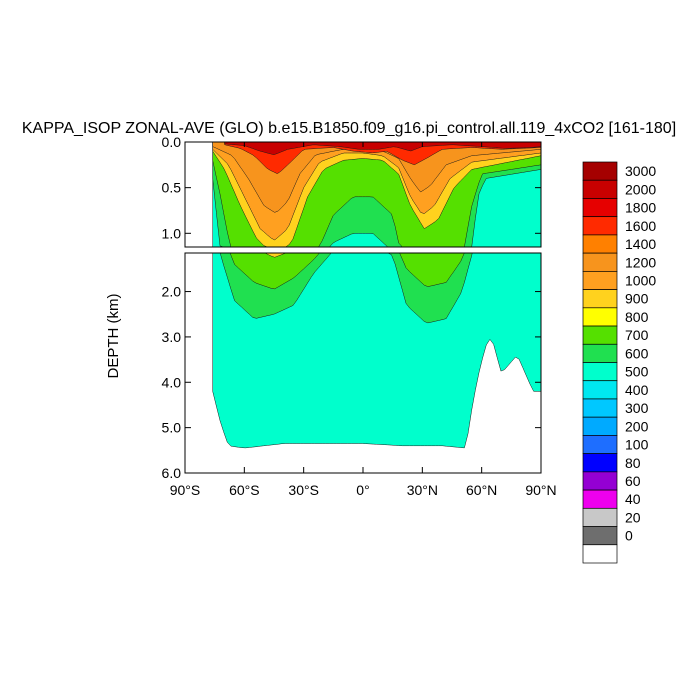 This screenshot has width=700, height=700. What do you see at coordinates (637, 390) in the screenshot?
I see `colorbar-label: 400` at bounding box center [637, 390].